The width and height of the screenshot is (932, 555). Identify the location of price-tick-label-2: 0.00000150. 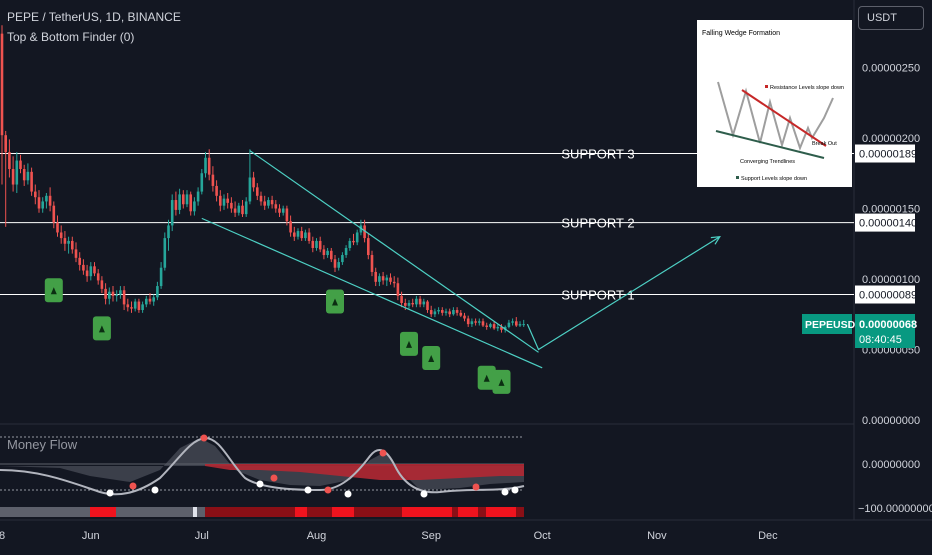
(891, 210).